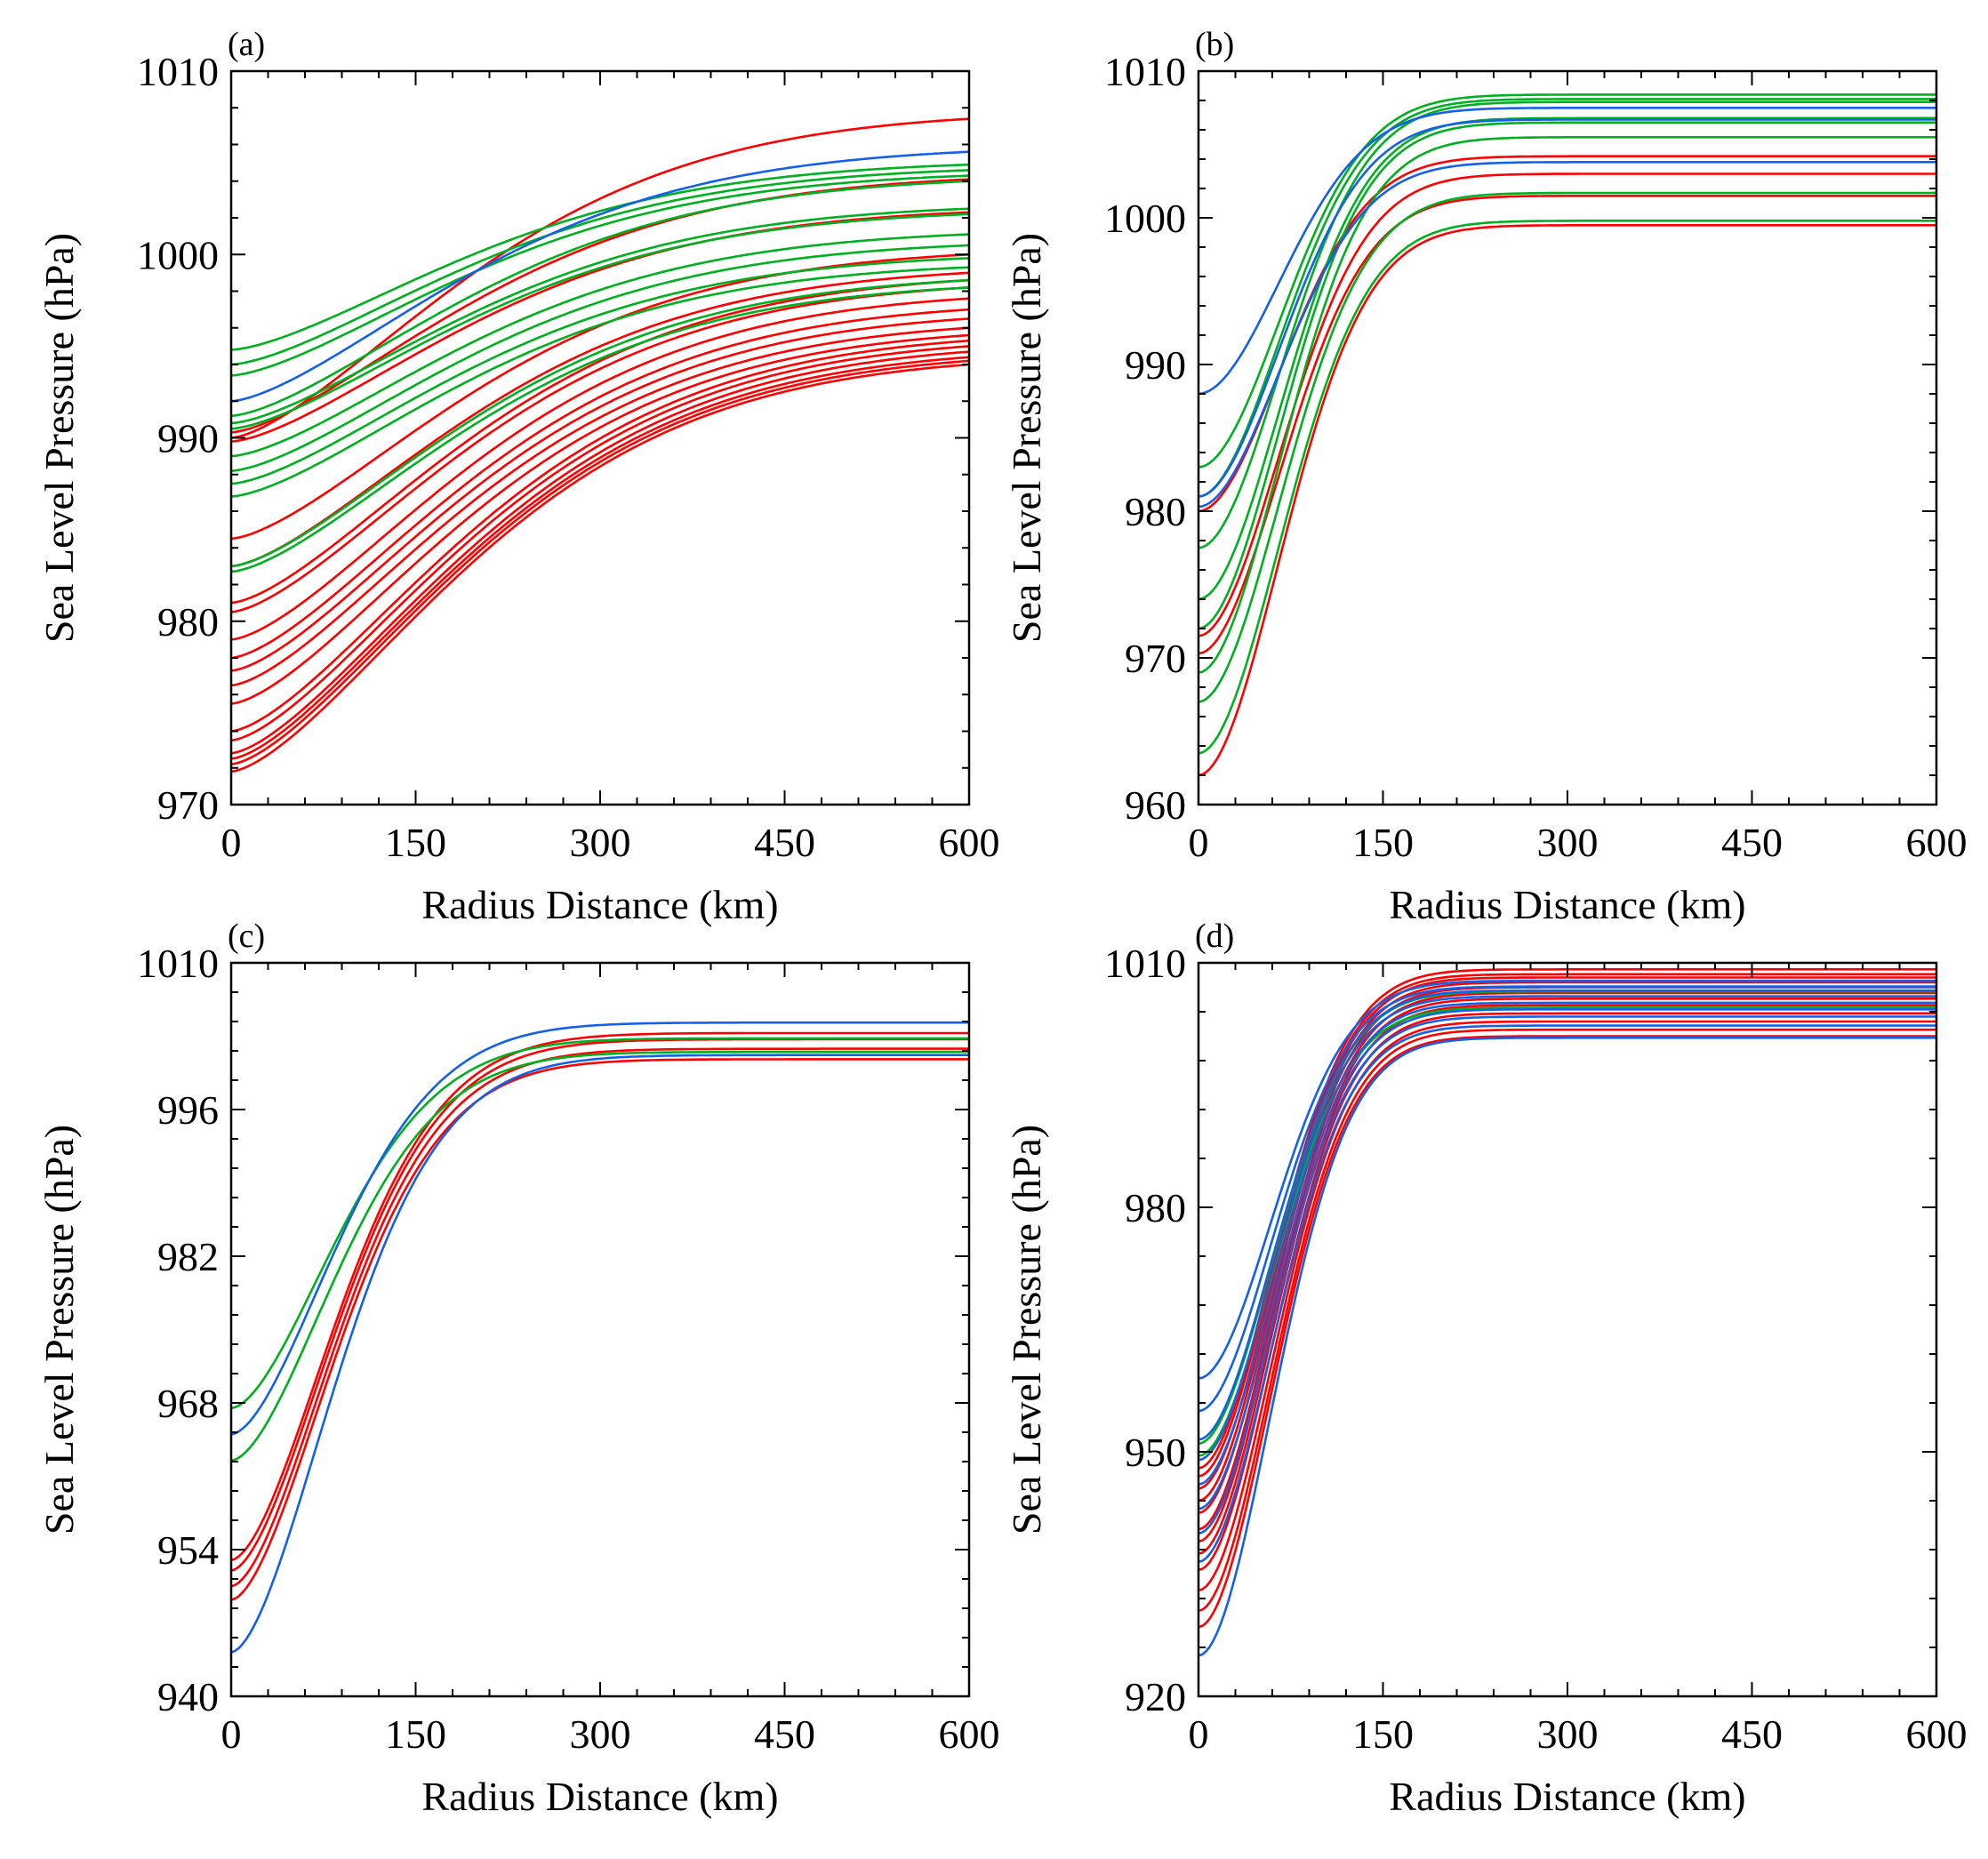  I want to click on series-line-d-r11, so click(1567, 1320).